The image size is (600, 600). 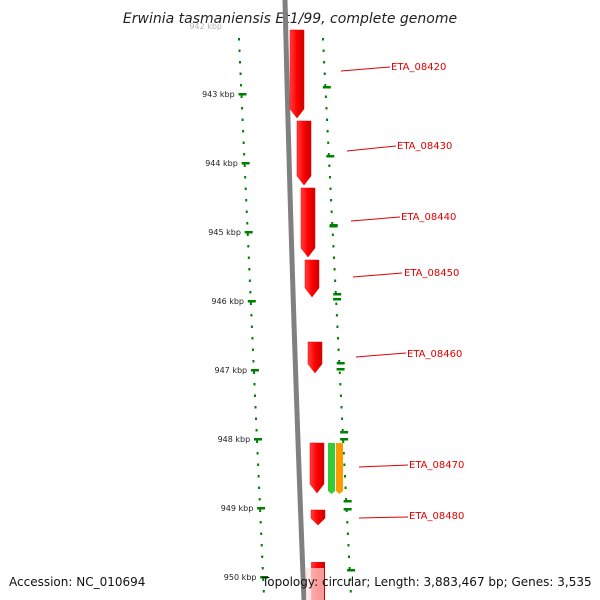 I want to click on gene-features, so click(x=307, y=314).